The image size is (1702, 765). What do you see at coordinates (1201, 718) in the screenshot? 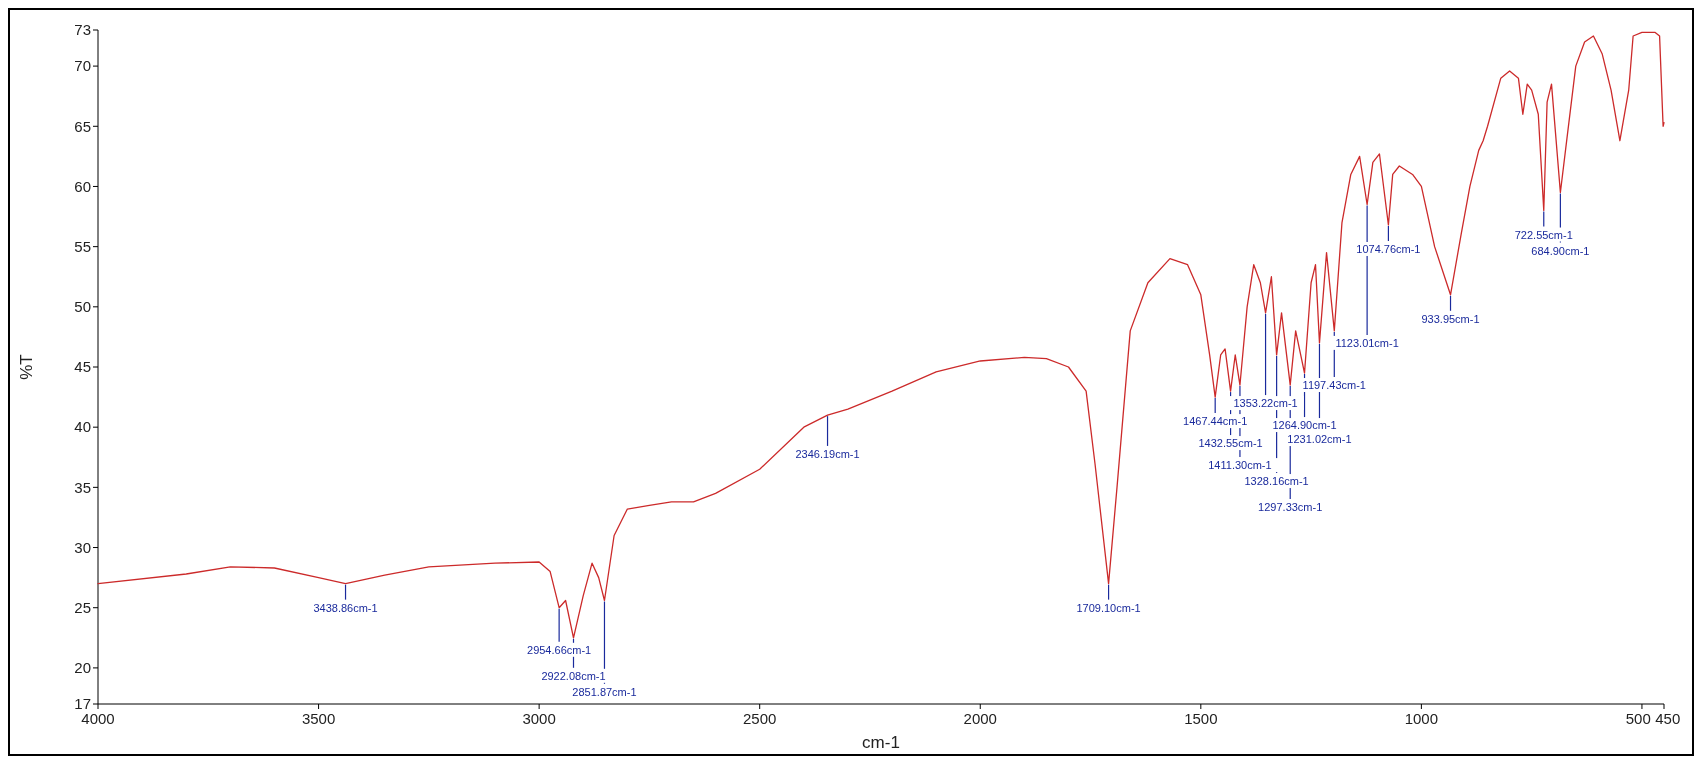
I see `x-tick-label: 1500` at bounding box center [1201, 718].